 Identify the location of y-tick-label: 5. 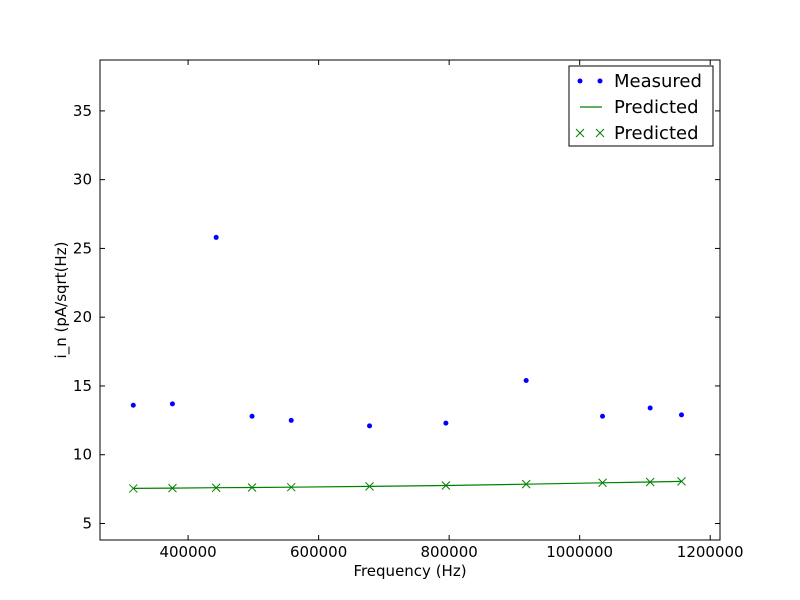
(87, 523).